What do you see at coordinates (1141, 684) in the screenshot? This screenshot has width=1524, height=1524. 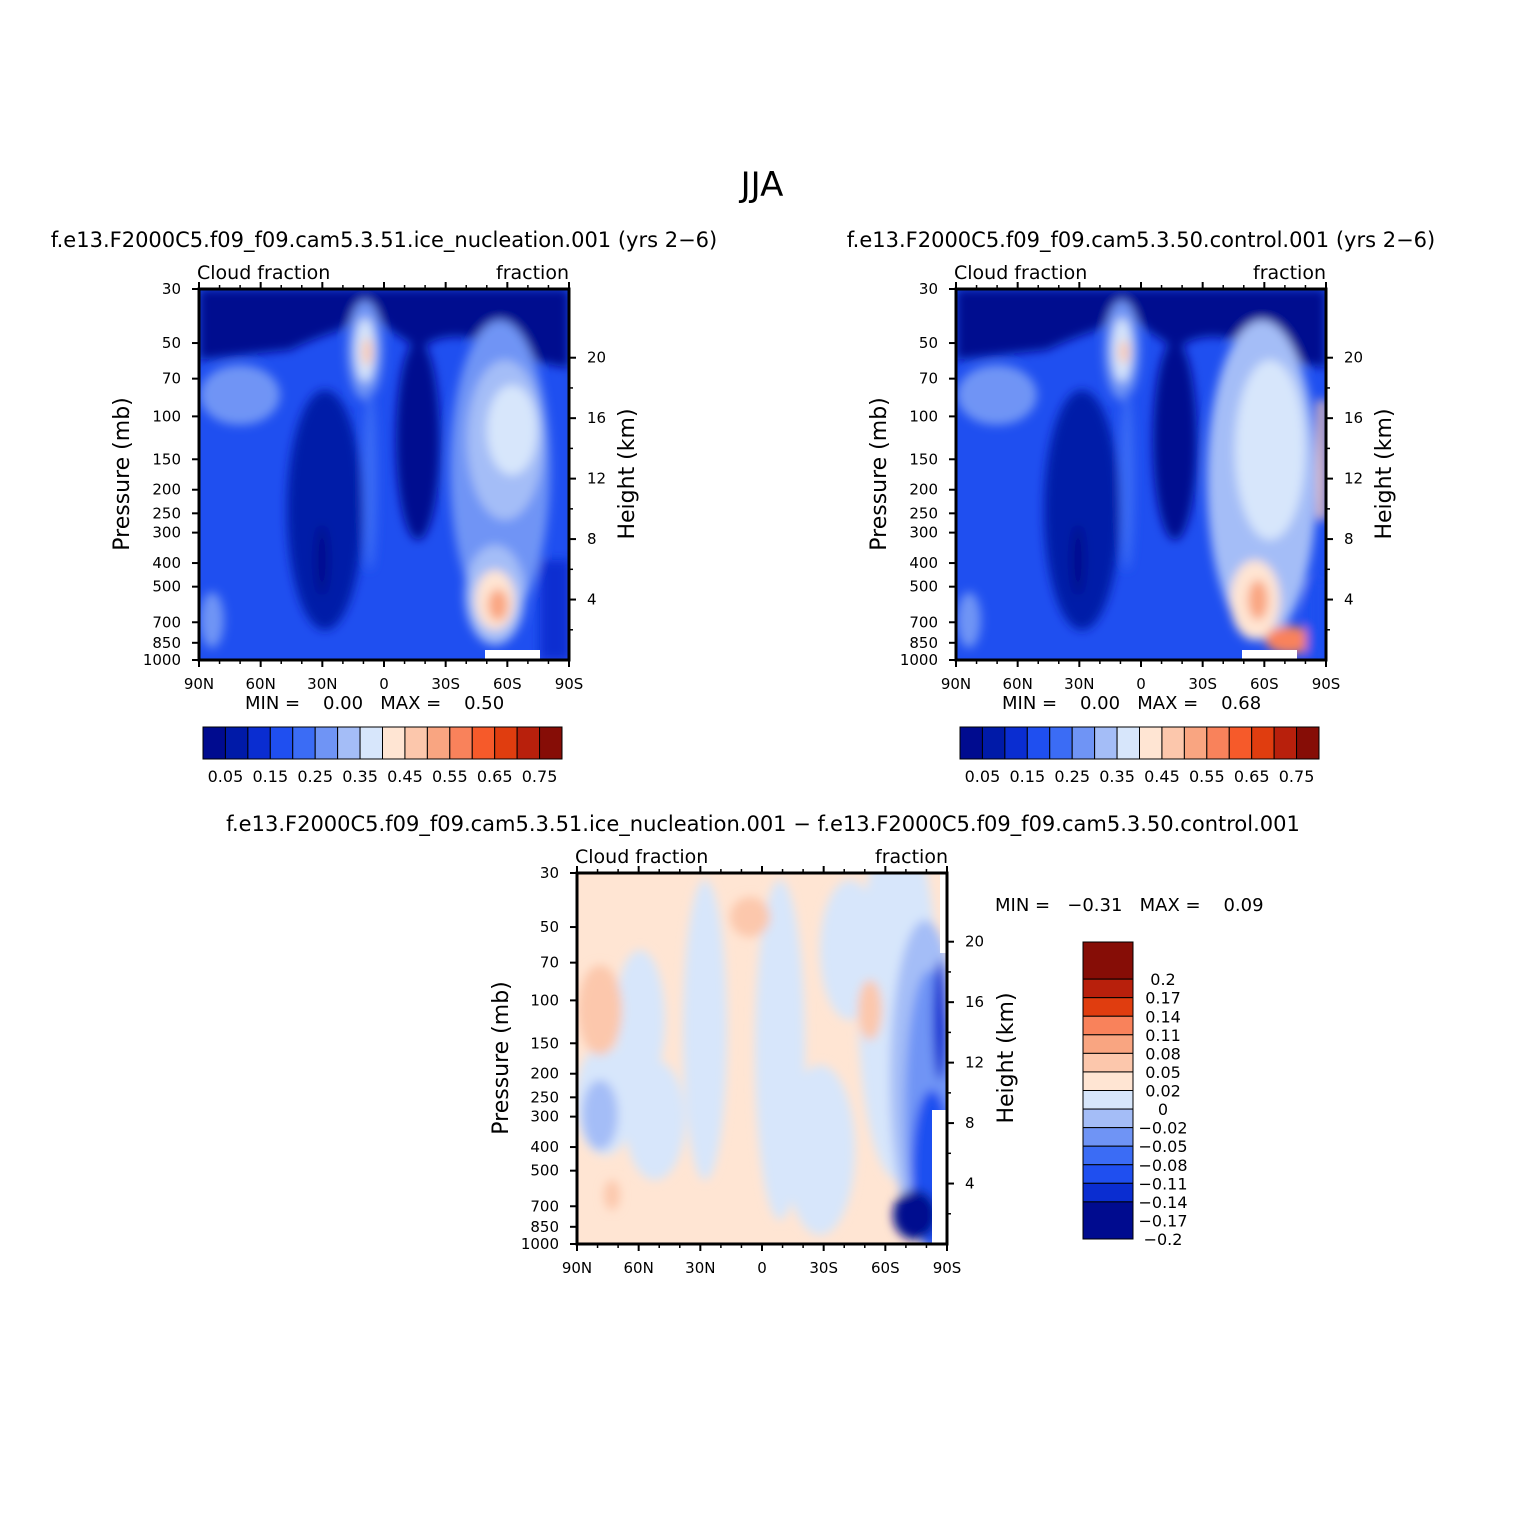 I see `x-tick-label: 0` at bounding box center [1141, 684].